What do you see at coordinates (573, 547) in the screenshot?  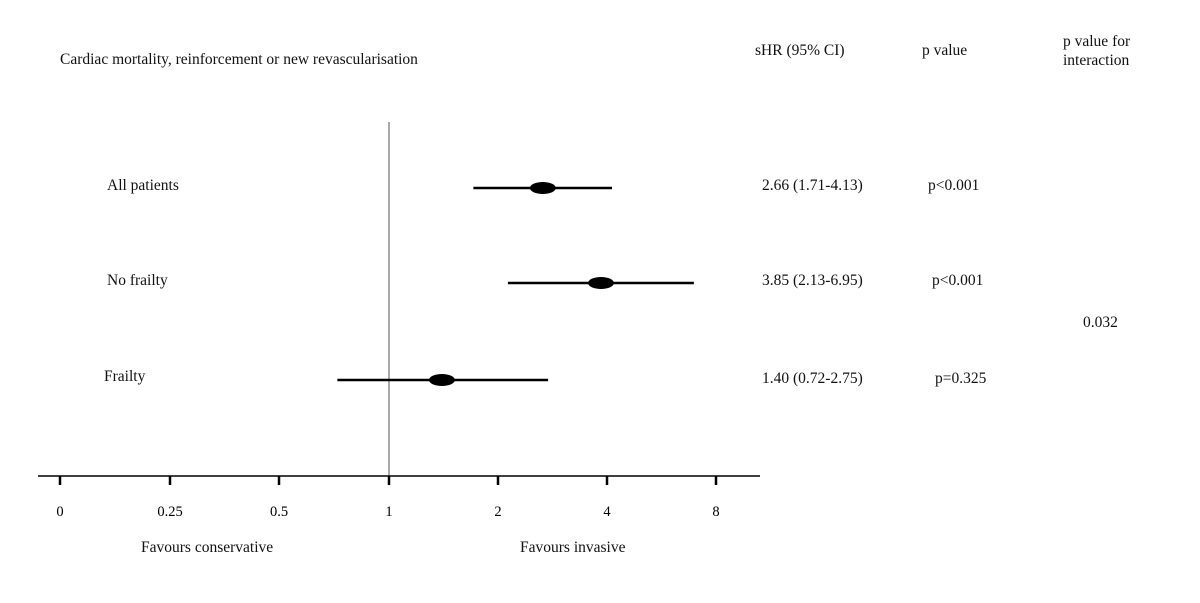 I see `favours-invasive-label: Favours invasive` at bounding box center [573, 547].